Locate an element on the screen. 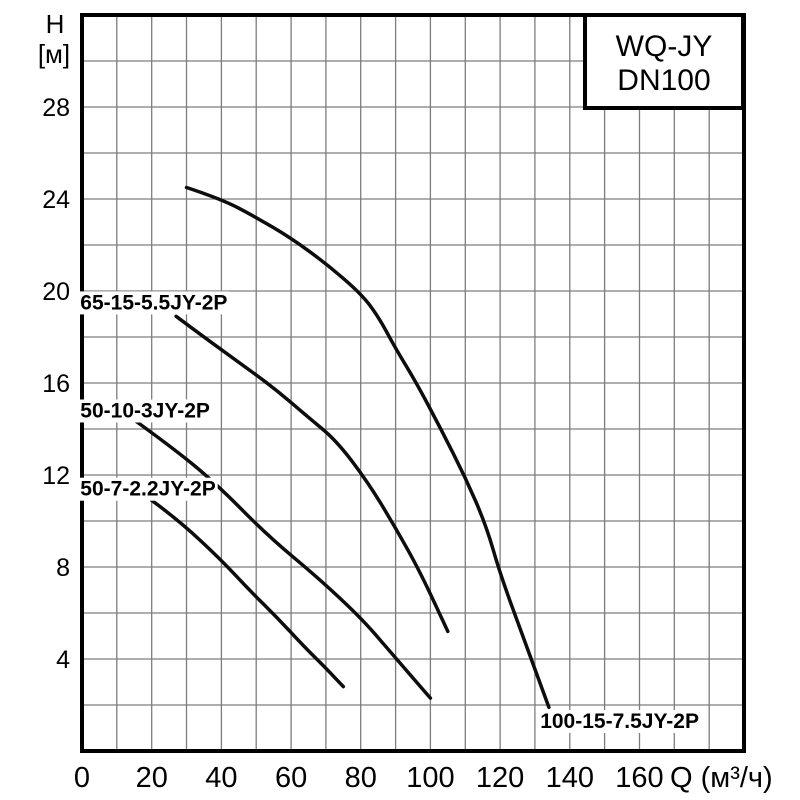  x-tick-label-140: 140 is located at coordinates (570, 778).